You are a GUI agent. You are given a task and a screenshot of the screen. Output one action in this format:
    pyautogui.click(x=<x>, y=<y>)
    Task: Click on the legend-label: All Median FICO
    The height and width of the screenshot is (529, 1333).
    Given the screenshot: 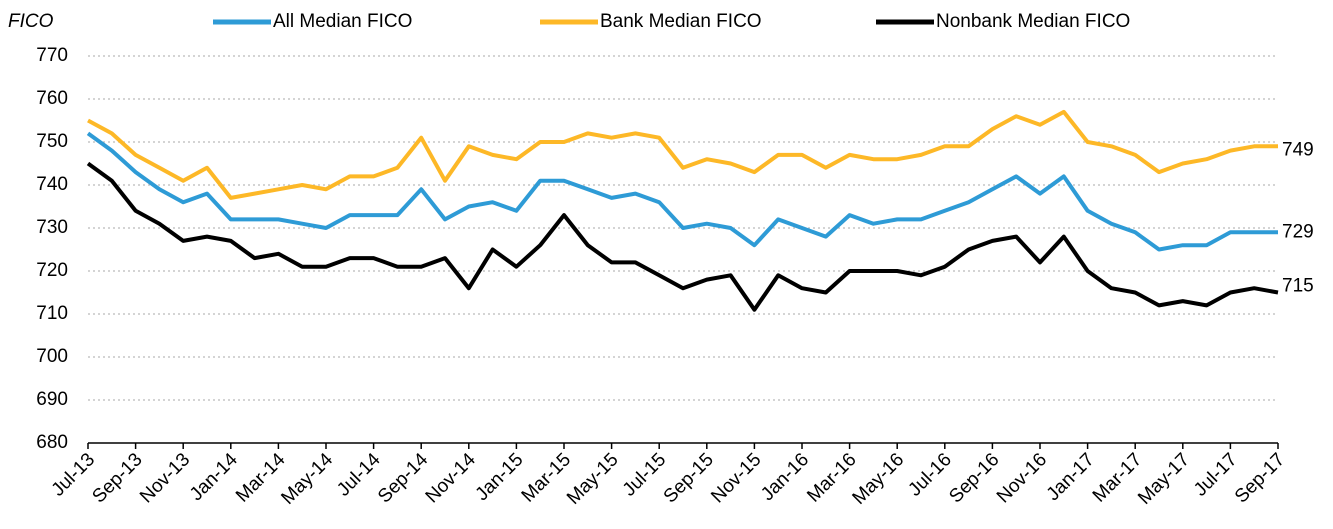 What is the action you would take?
    pyautogui.click(x=342, y=21)
    